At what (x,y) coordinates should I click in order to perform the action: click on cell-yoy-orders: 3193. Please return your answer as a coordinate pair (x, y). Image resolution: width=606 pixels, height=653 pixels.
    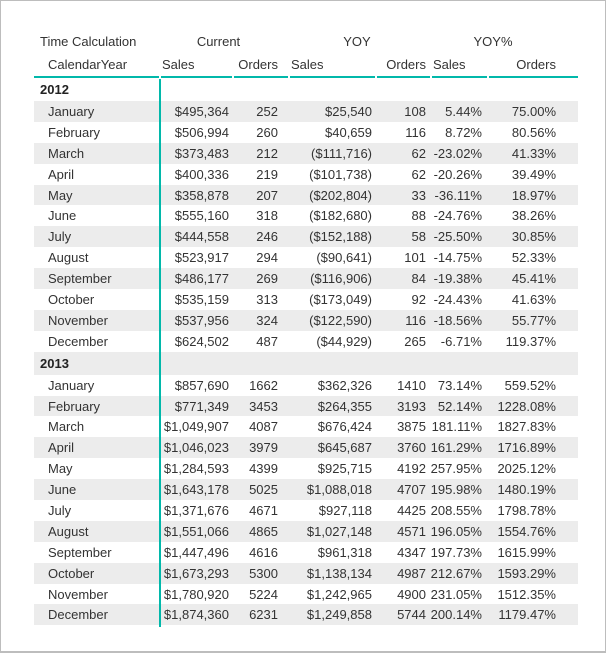
    Looking at the image, I should click on (411, 406).